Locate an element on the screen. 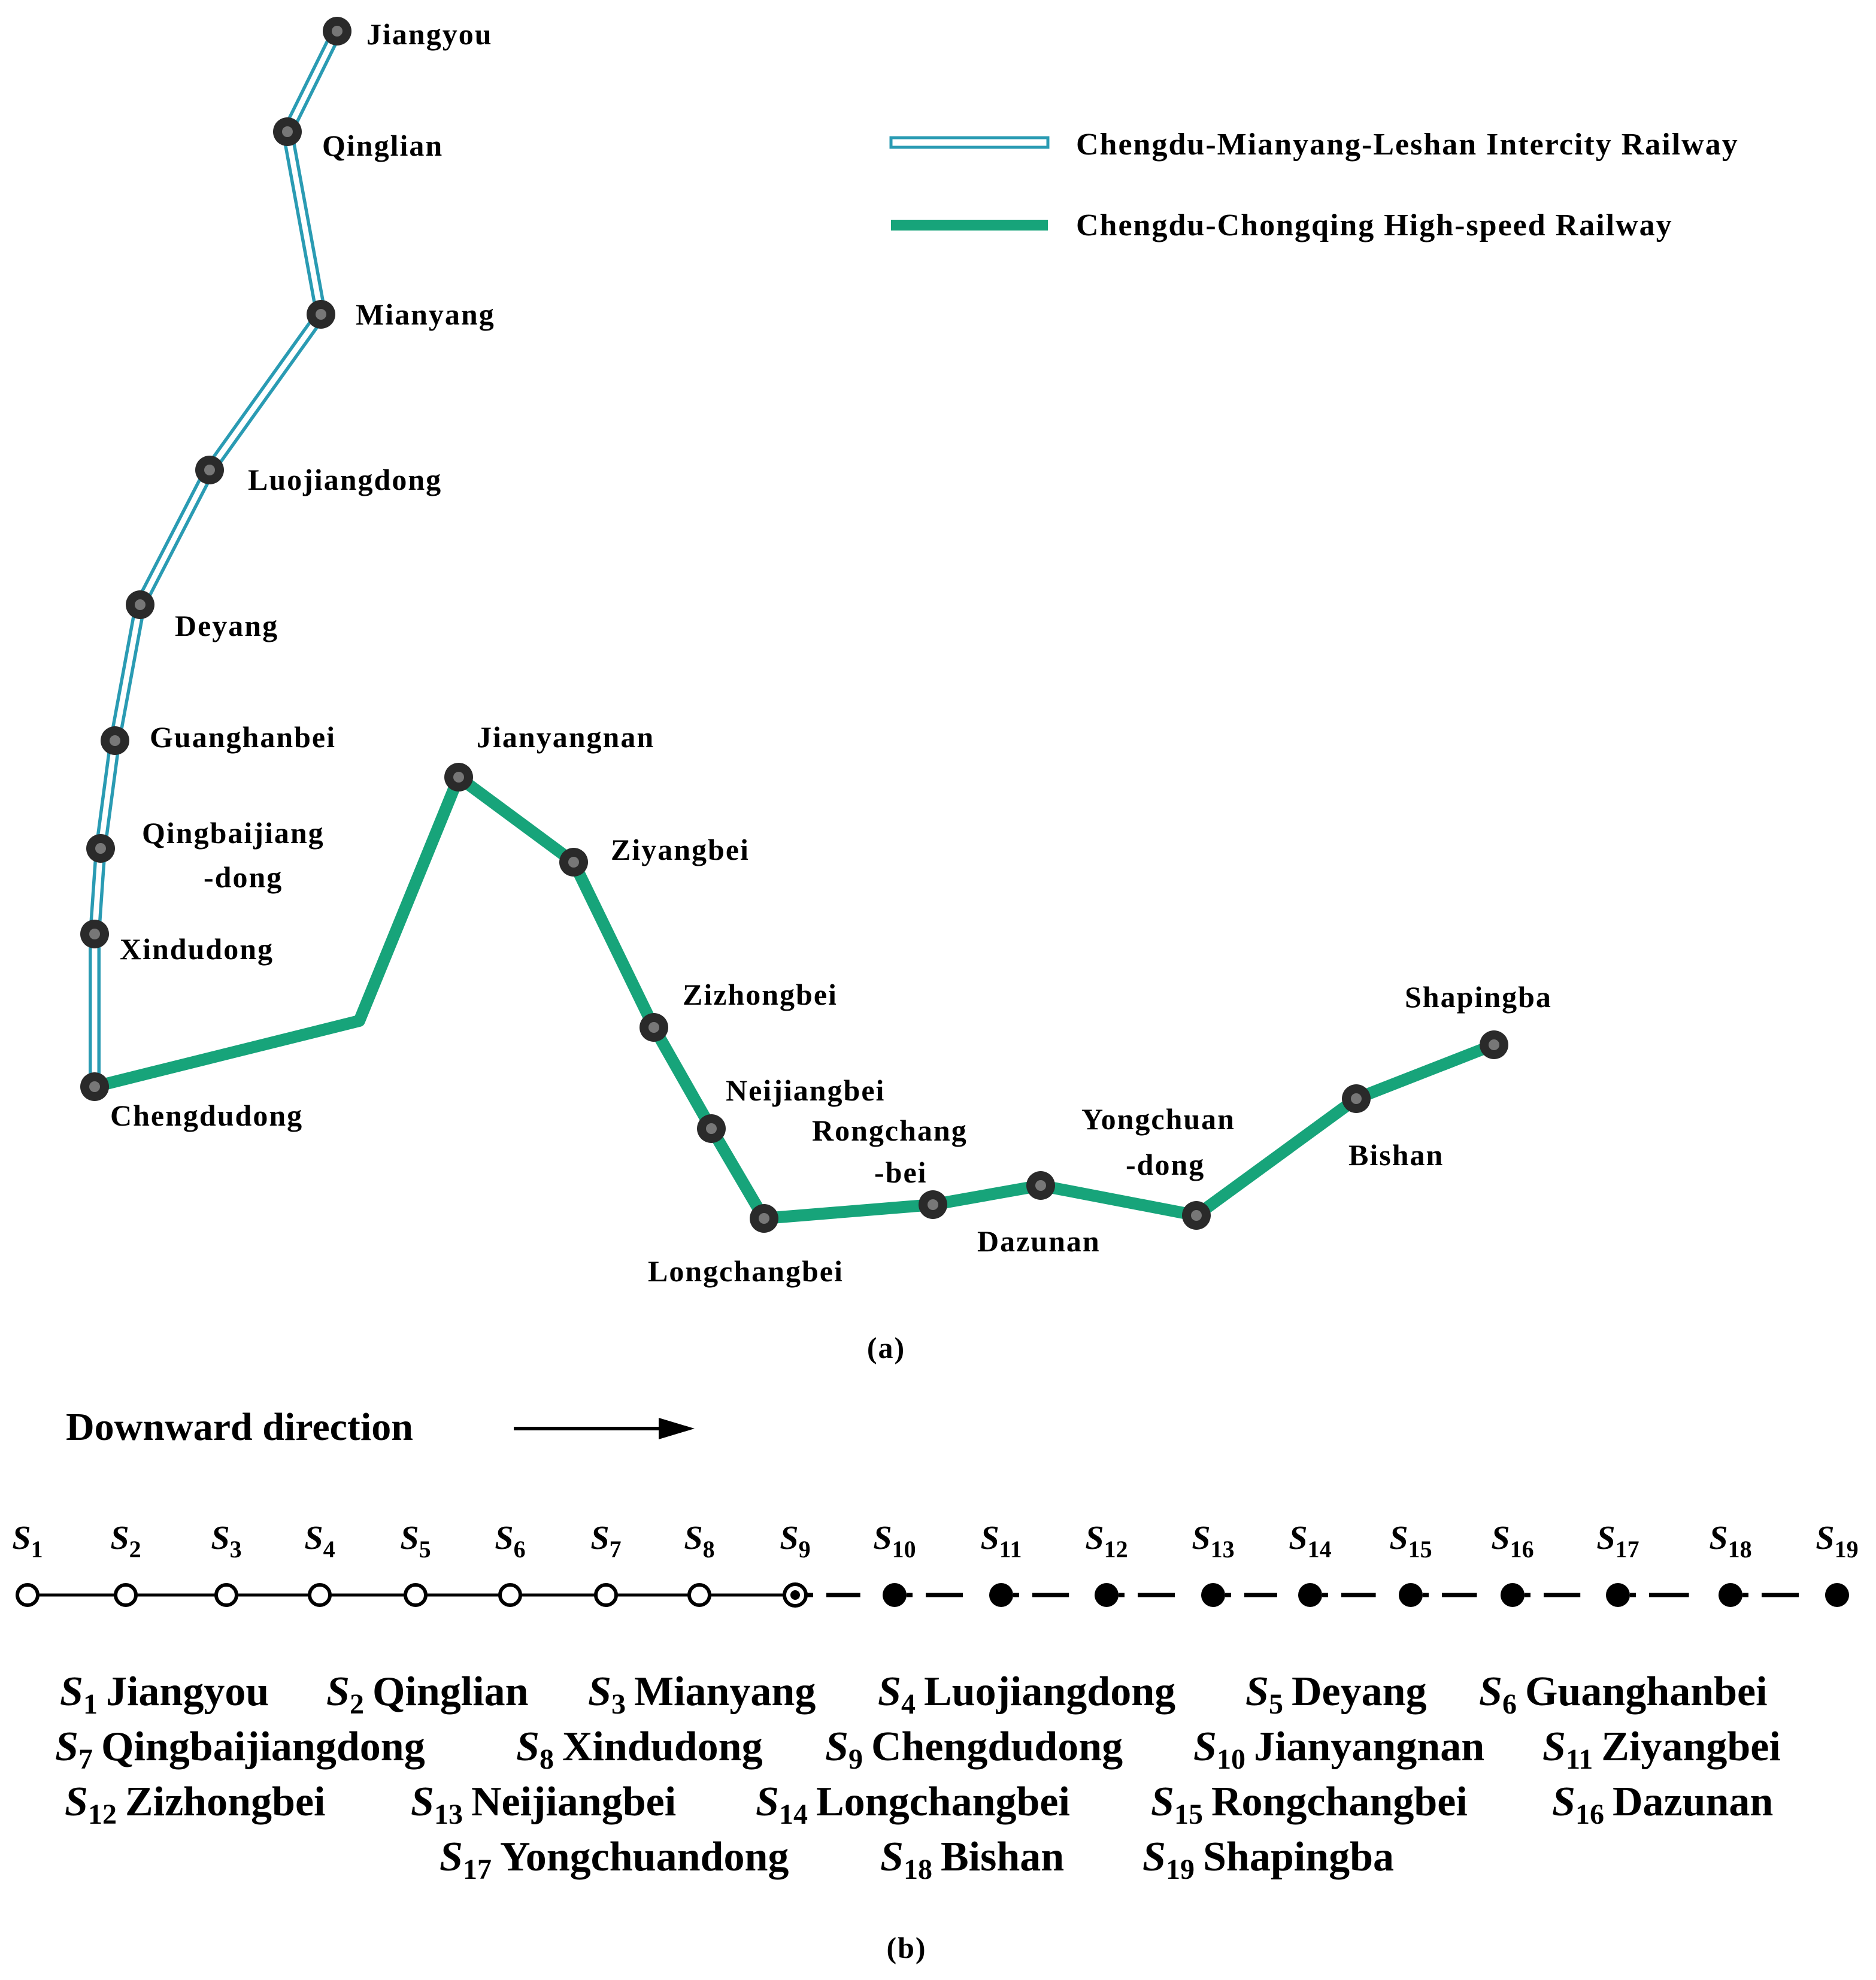 The image size is (1876, 1980). station-shapingba is located at coordinates (1494, 1044).